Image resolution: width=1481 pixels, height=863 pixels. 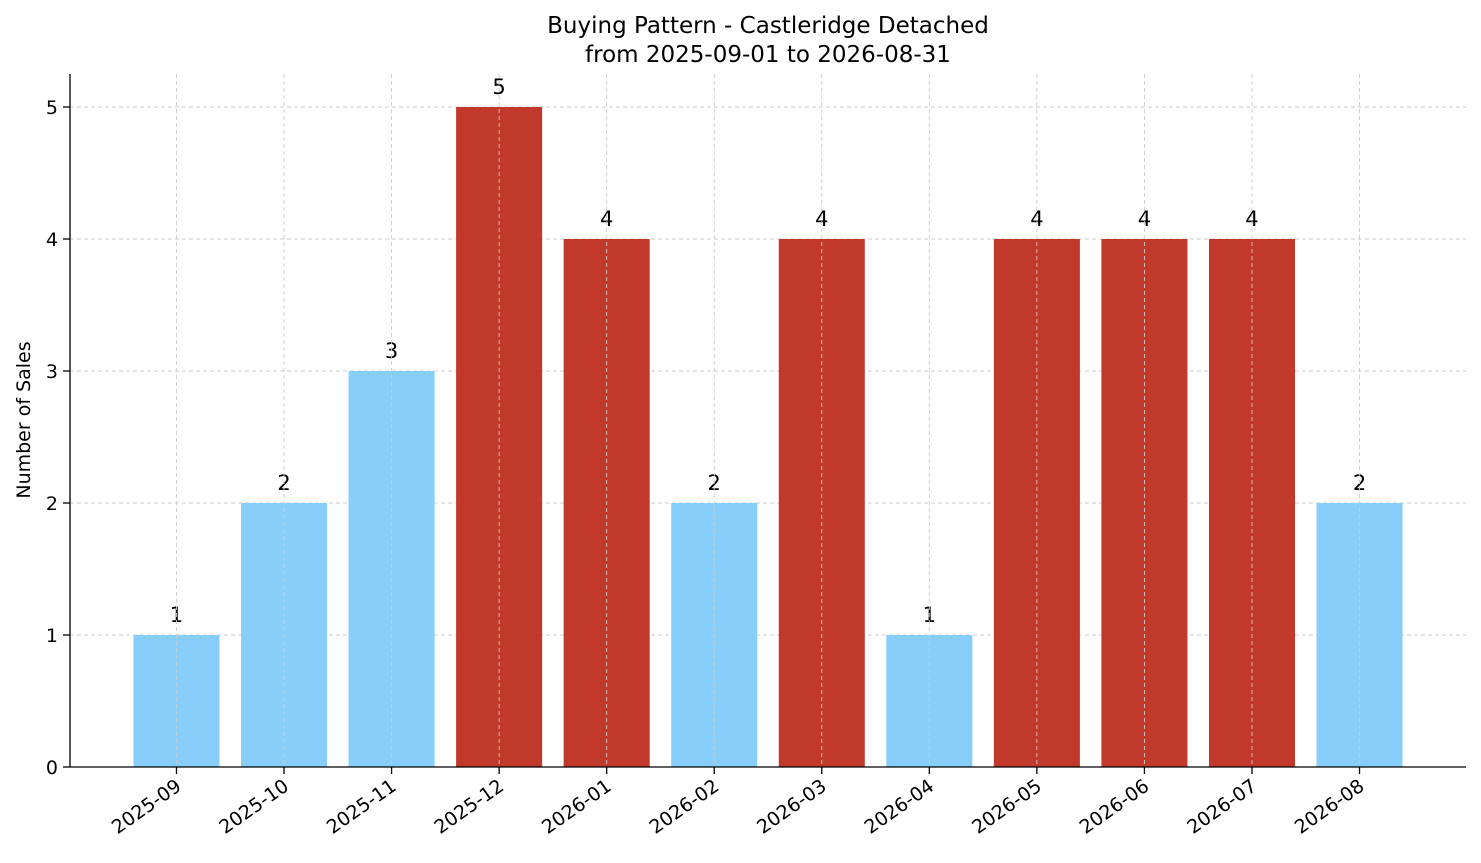 What do you see at coordinates (684, 807) in the screenshot?
I see `x-tick-label: 2026-02` at bounding box center [684, 807].